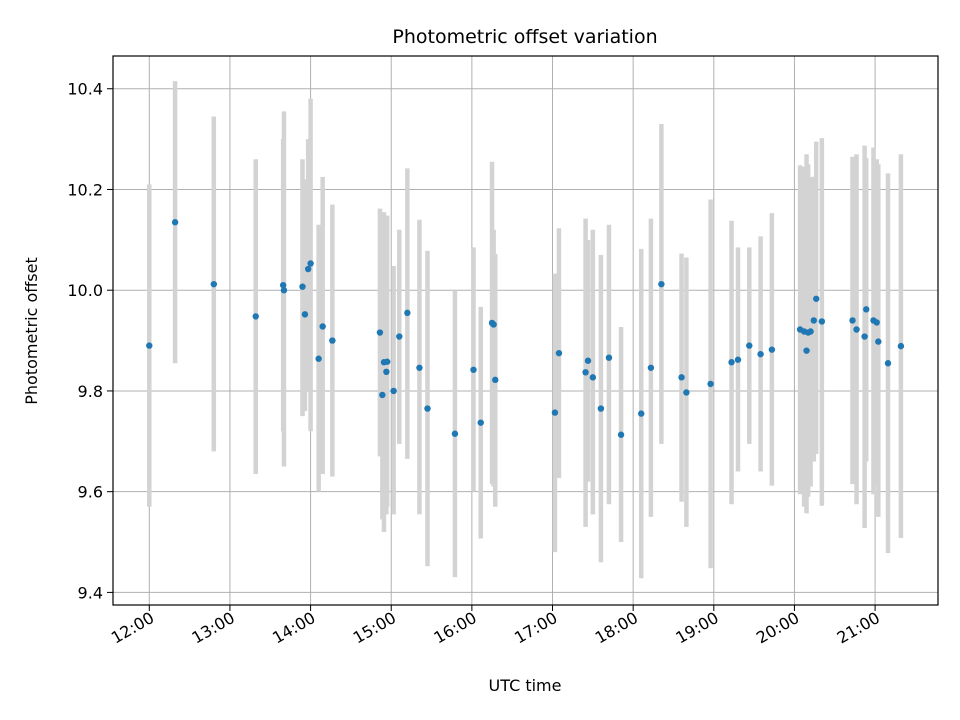 The image size is (960, 720). Describe the element at coordinates (85, 290) in the screenshot. I see `y-tick-label: 10.0` at that location.